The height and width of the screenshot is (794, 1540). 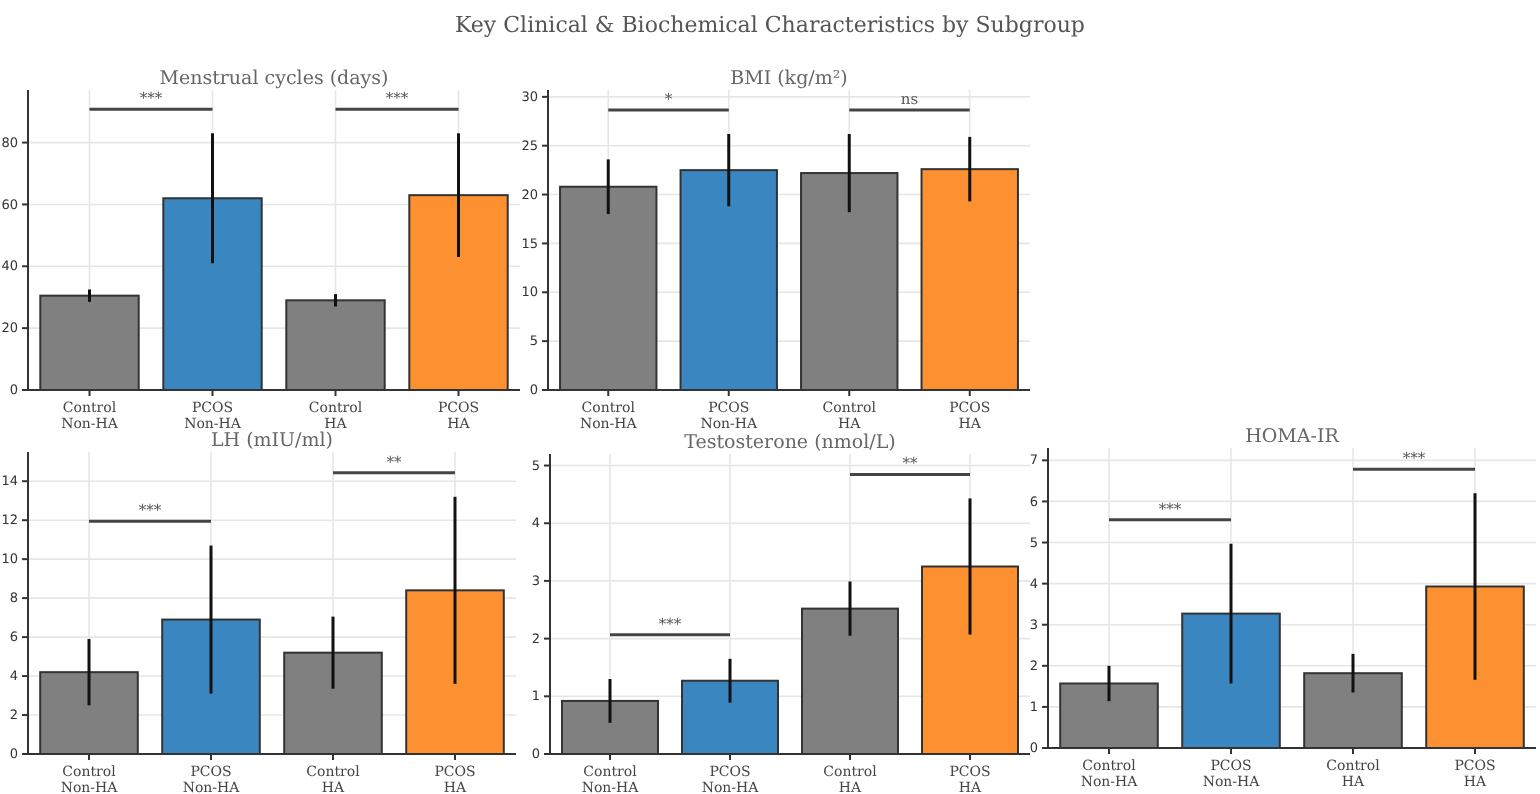 What do you see at coordinates (1293, 437) in the screenshot?
I see `chart-title: HOMA-IR` at bounding box center [1293, 437].